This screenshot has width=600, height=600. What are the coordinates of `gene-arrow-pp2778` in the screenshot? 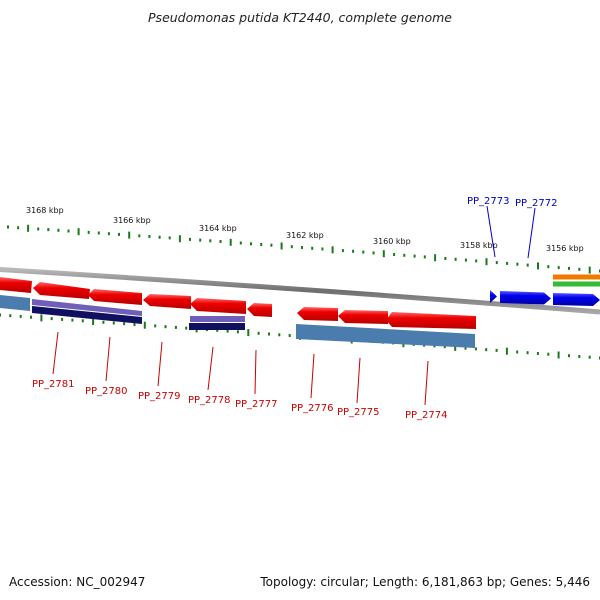 It's located at (218, 306).